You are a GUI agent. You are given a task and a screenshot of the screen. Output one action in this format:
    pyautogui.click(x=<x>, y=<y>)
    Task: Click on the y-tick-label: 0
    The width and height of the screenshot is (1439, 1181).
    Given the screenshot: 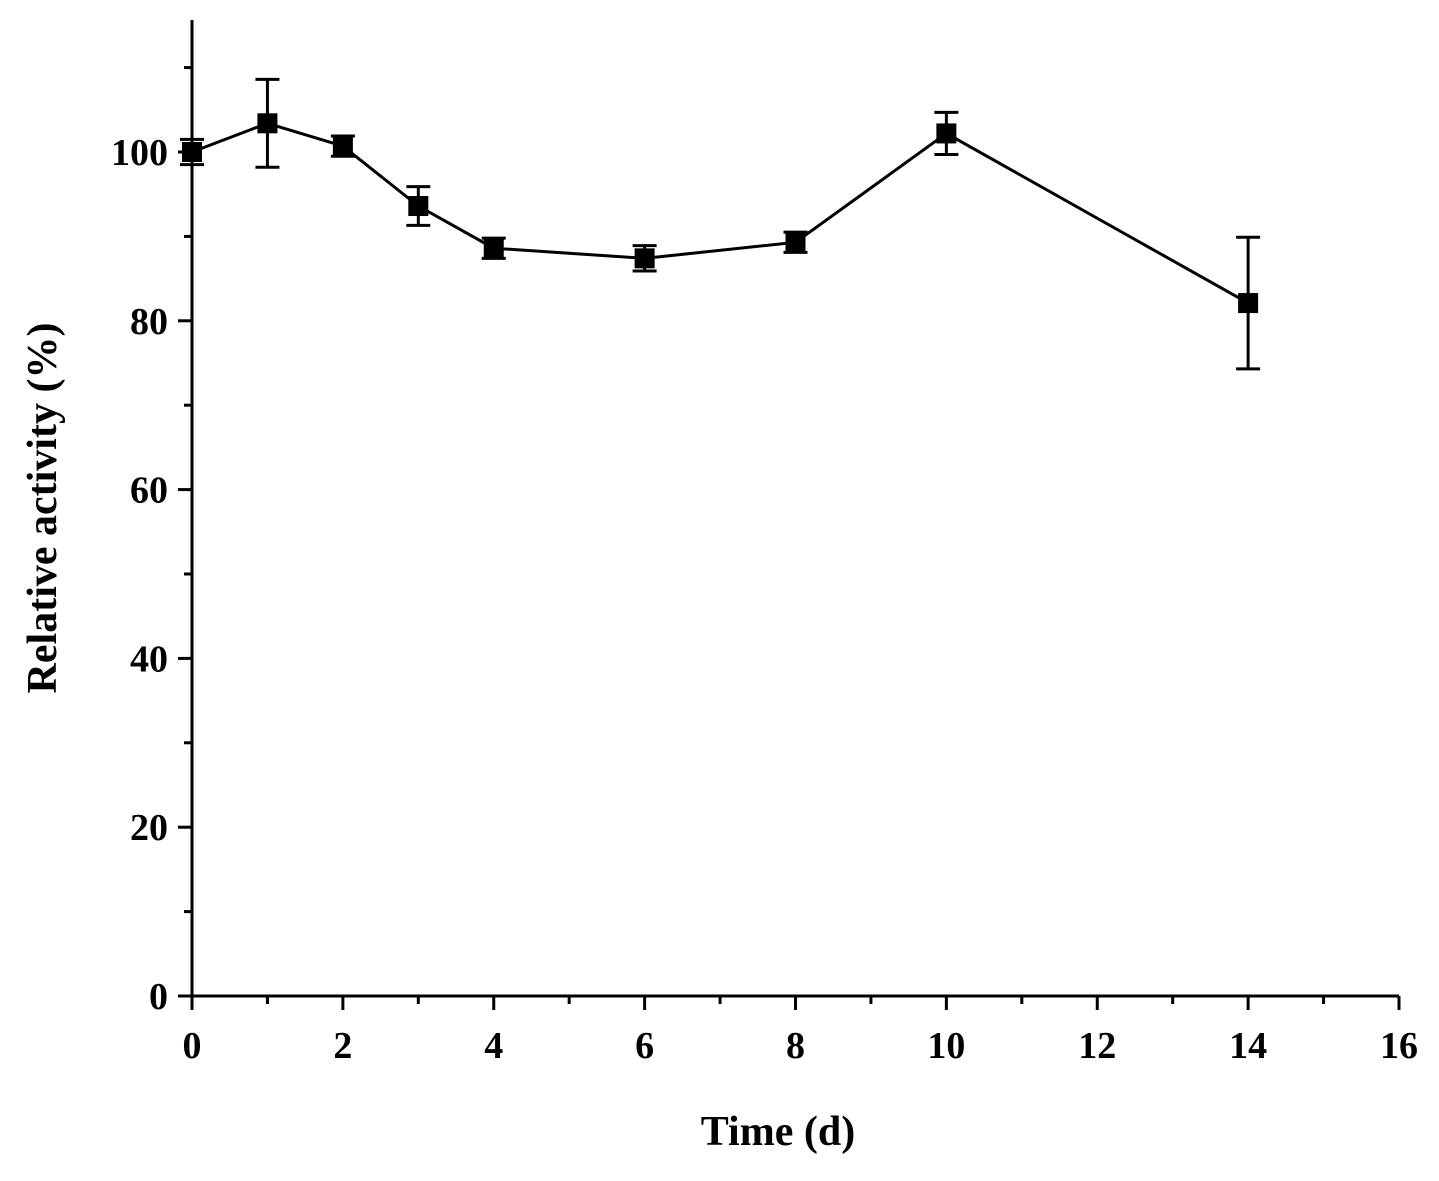 What is the action you would take?
    pyautogui.click(x=158, y=997)
    